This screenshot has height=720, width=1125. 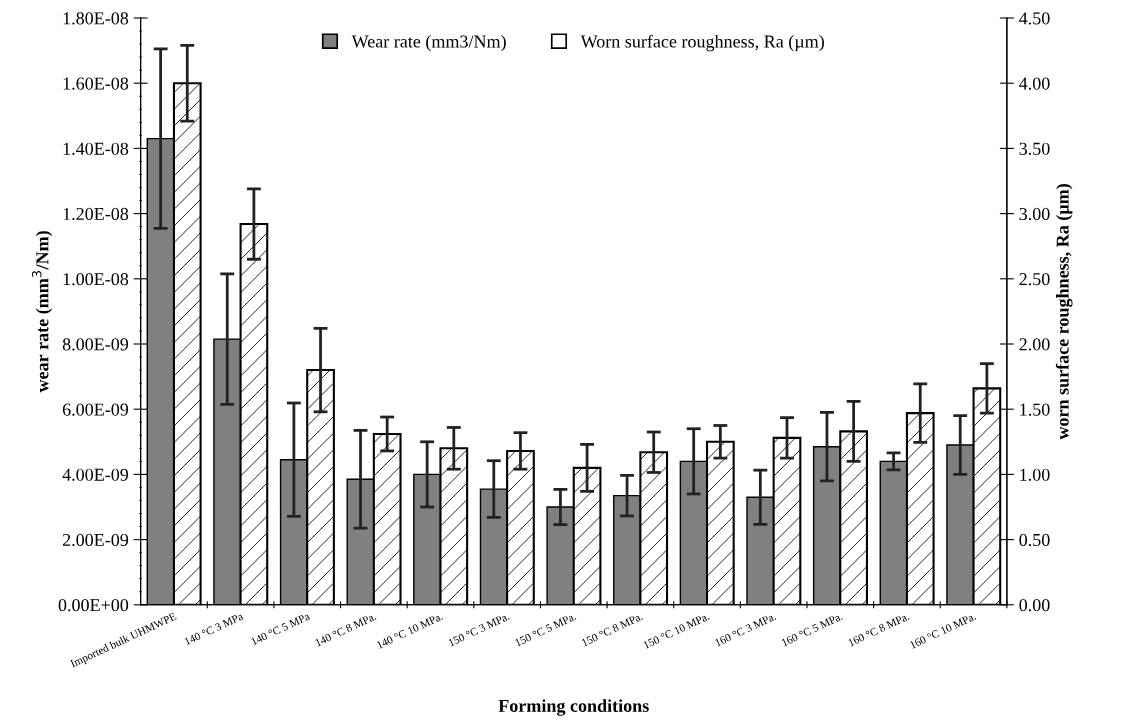 I want to click on x-tick-label: 150 °C 5 MPa., so click(x=545, y=629).